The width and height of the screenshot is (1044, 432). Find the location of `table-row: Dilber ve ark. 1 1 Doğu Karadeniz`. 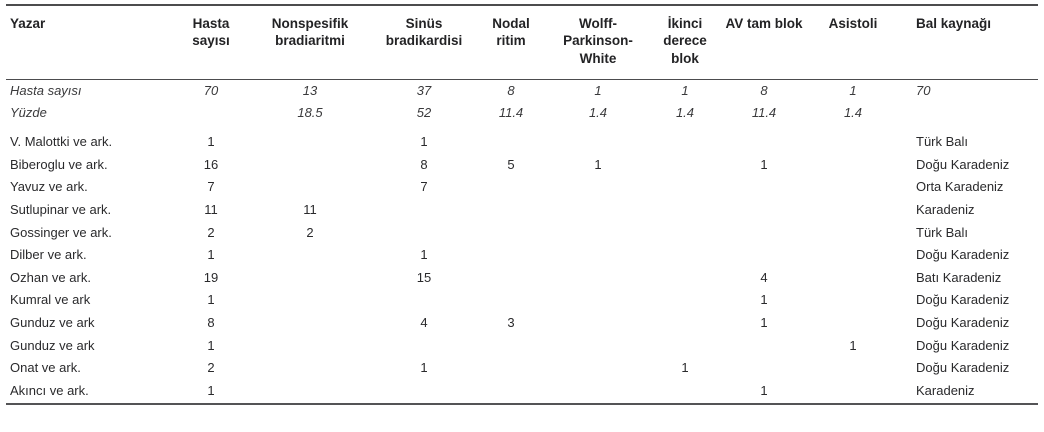

table-row: Dilber ve ark. 1 1 Doğu Karadeniz is located at coordinates (522, 255).